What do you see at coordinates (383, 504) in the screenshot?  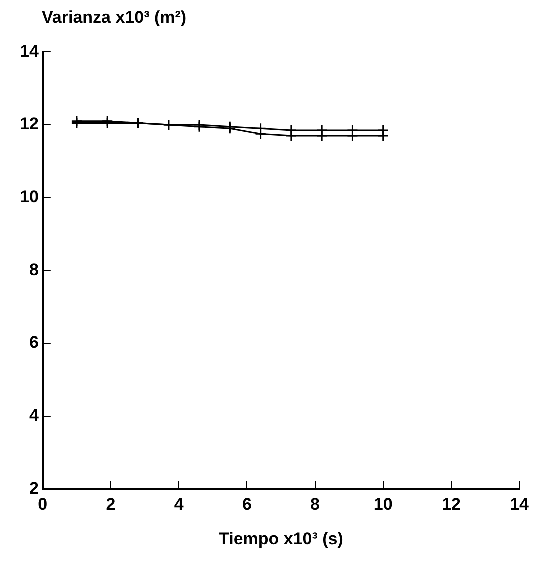 I see `x-tick-label: 10` at bounding box center [383, 504].